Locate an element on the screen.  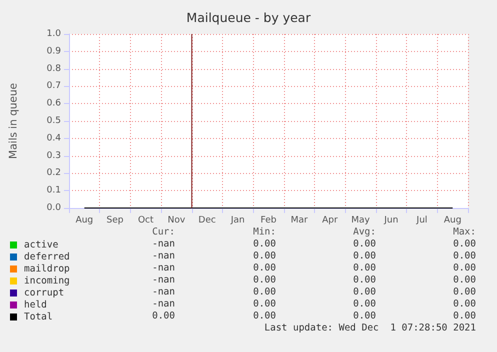
y-tick-label: 0.6 is located at coordinates (54, 103).